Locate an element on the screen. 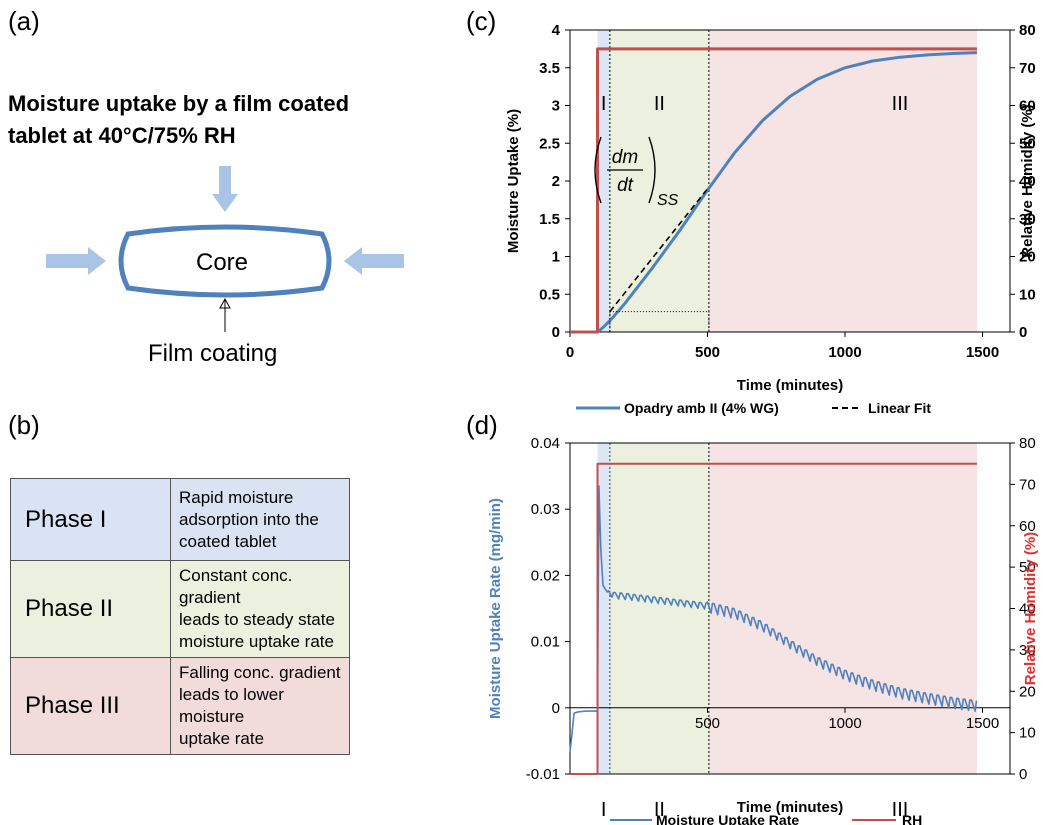 The height and width of the screenshot is (825, 1043). y-tick-label: -0.01 is located at coordinates (543, 774).